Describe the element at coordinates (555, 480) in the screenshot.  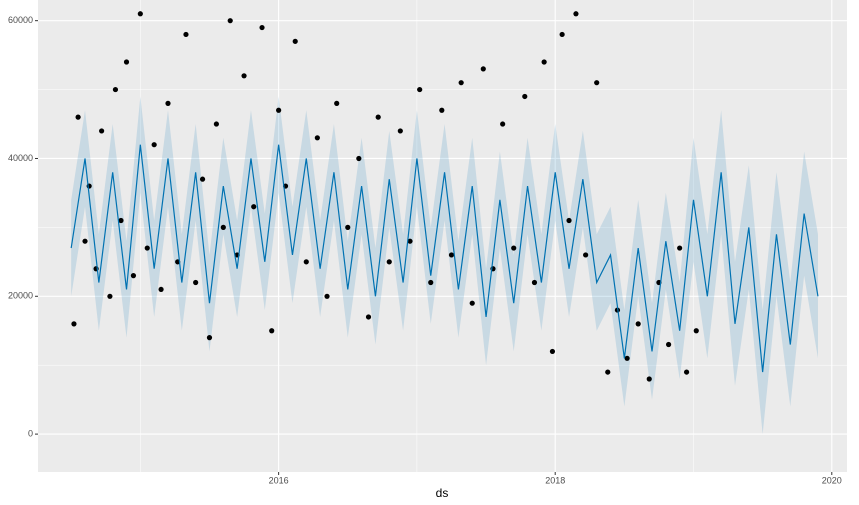
I see `x-tick-label: 2018` at that location.